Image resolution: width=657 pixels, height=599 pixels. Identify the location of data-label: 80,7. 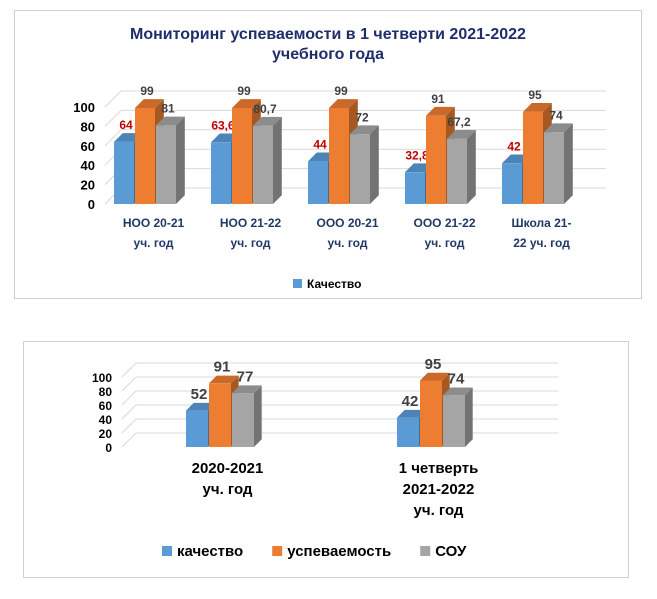
(265, 109).